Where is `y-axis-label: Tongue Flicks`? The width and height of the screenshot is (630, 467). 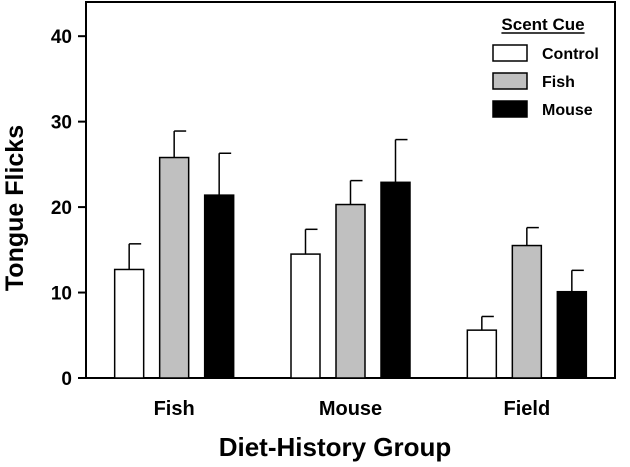
y-axis-label: Tongue Flicks is located at coordinates (15, 208).